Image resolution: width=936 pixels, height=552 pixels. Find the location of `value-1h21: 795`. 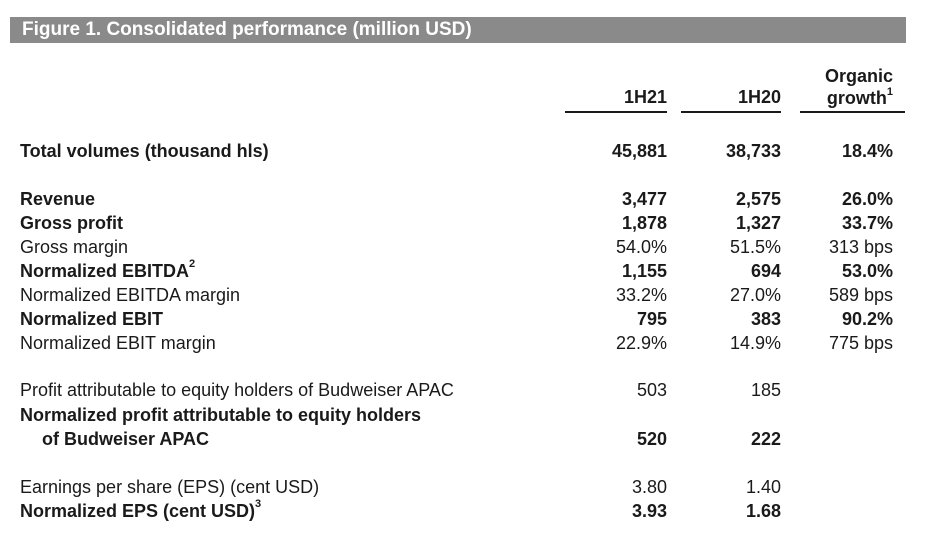

value-1h21: 795 is located at coordinates (651, 319).